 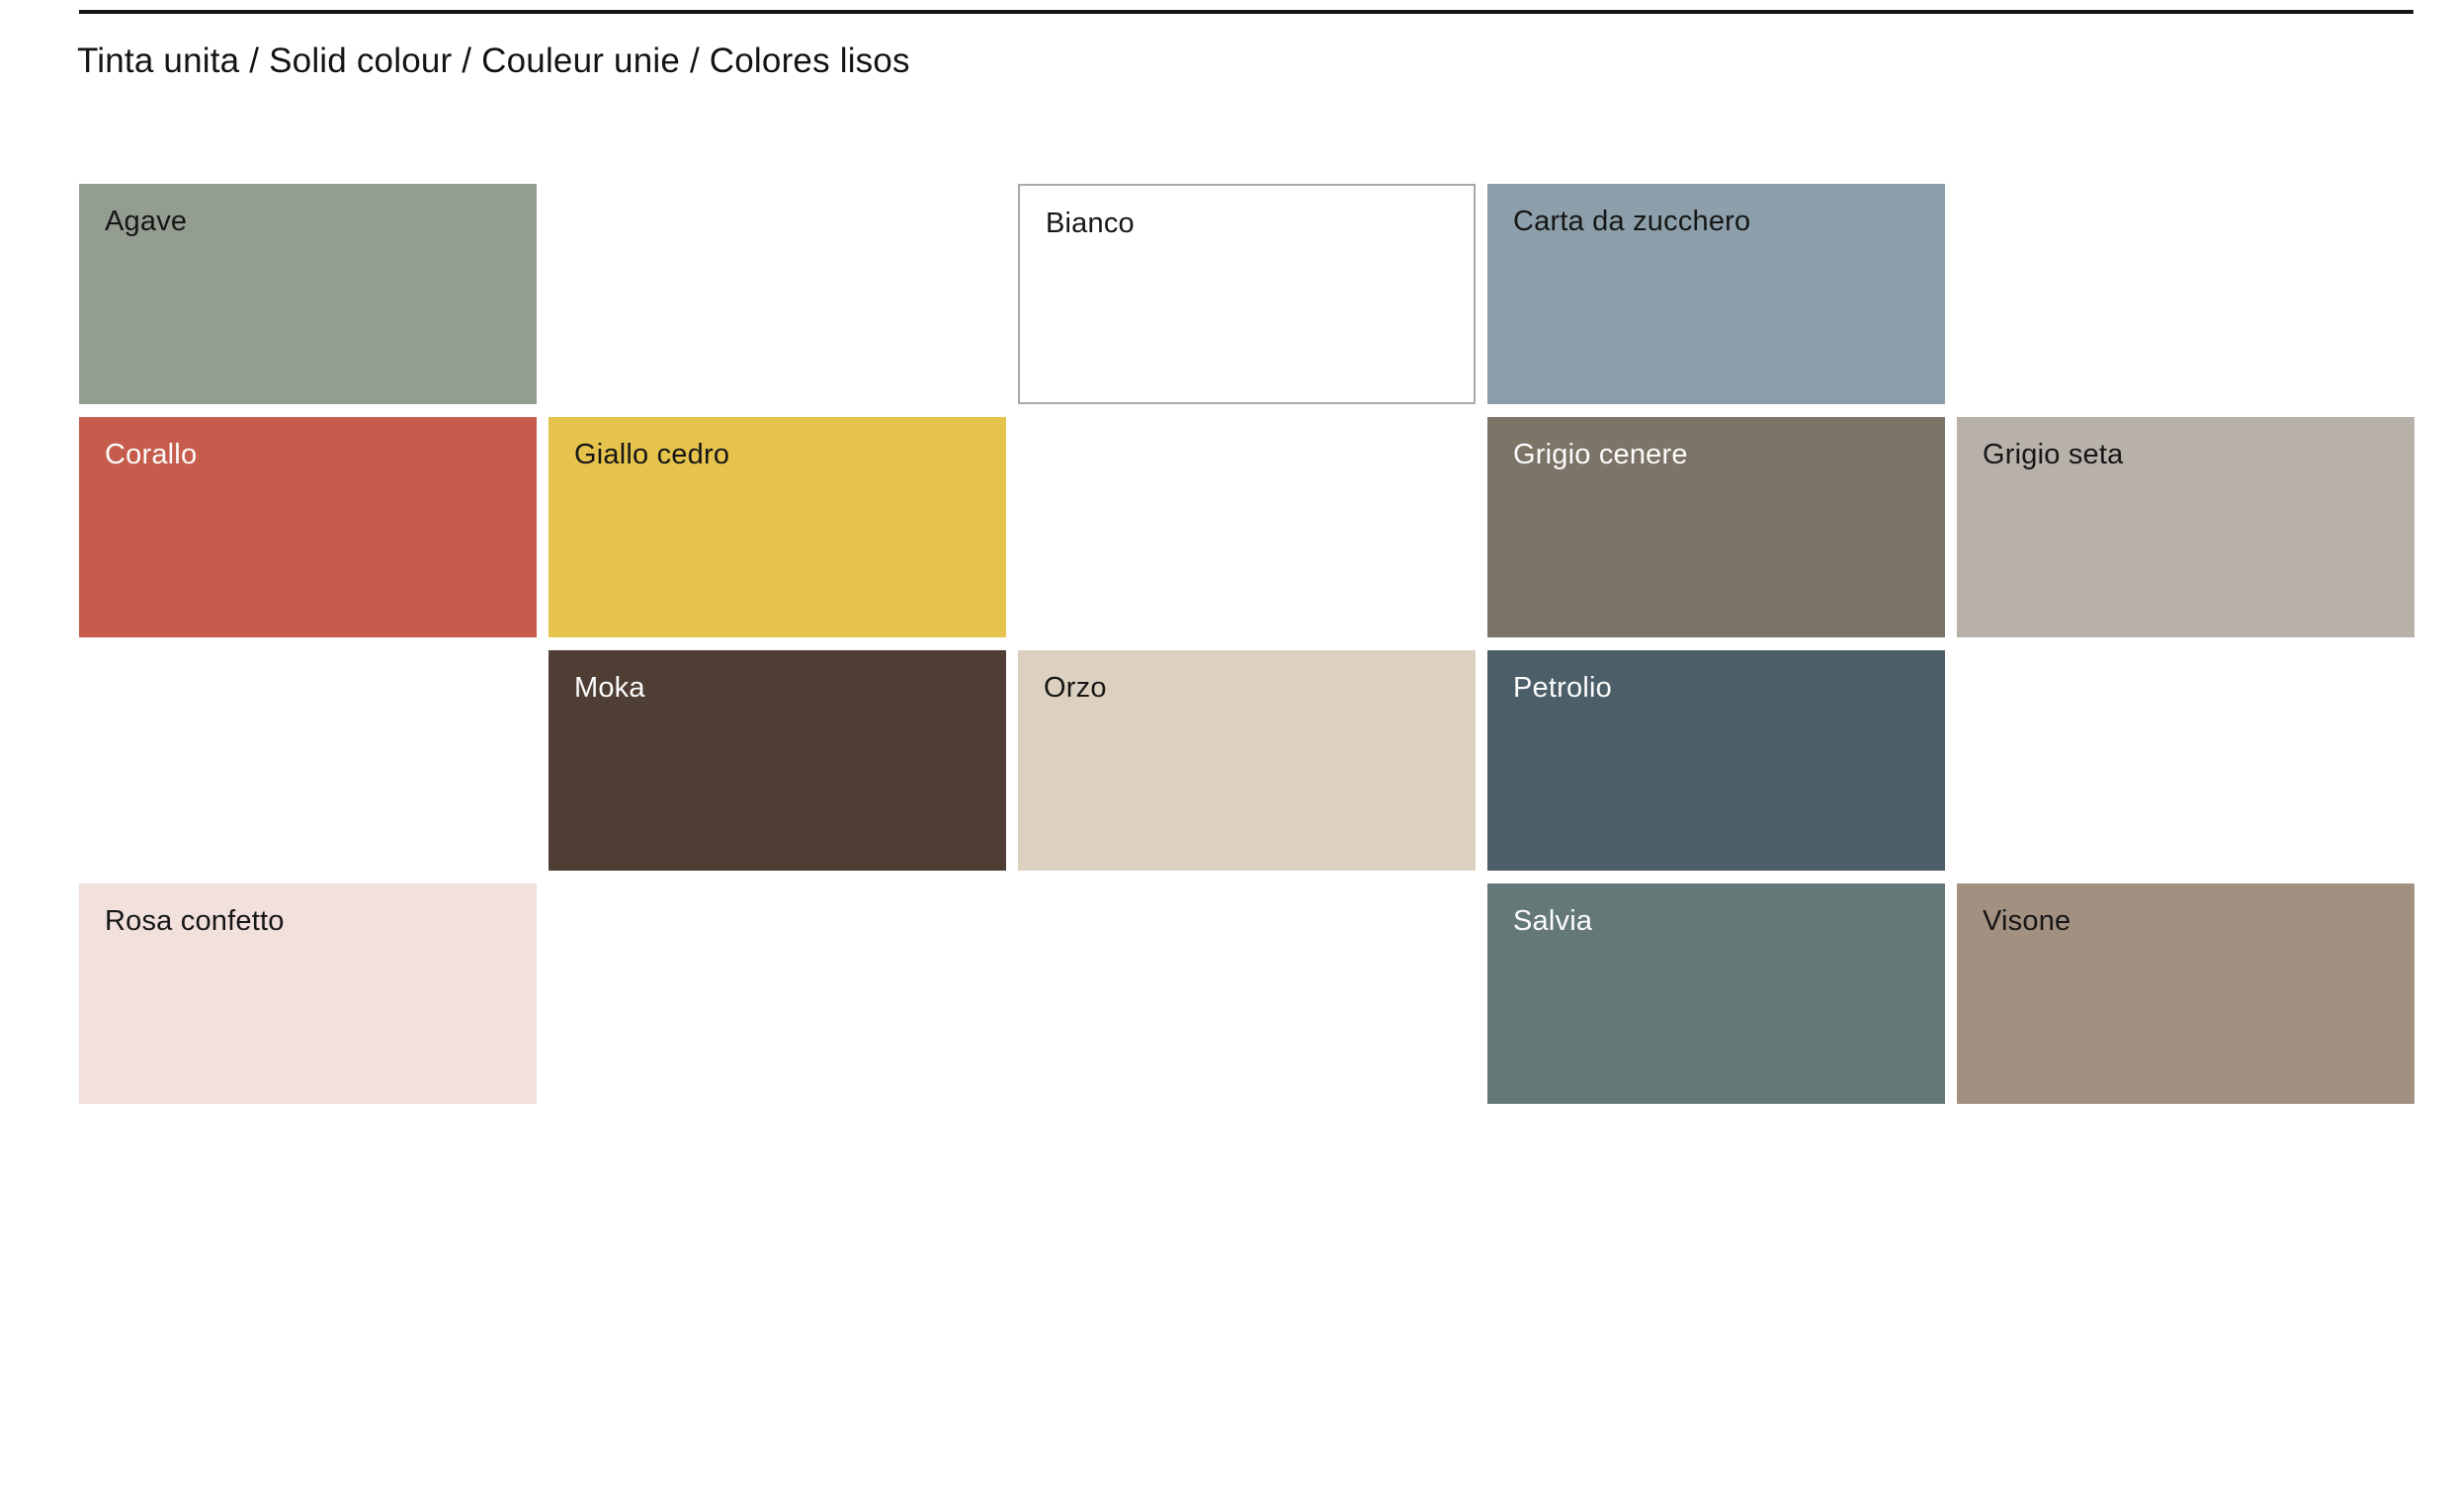 What do you see at coordinates (1632, 221) in the screenshot?
I see `swatch-label-carta-da-zucchero: Carta da zucchero` at bounding box center [1632, 221].